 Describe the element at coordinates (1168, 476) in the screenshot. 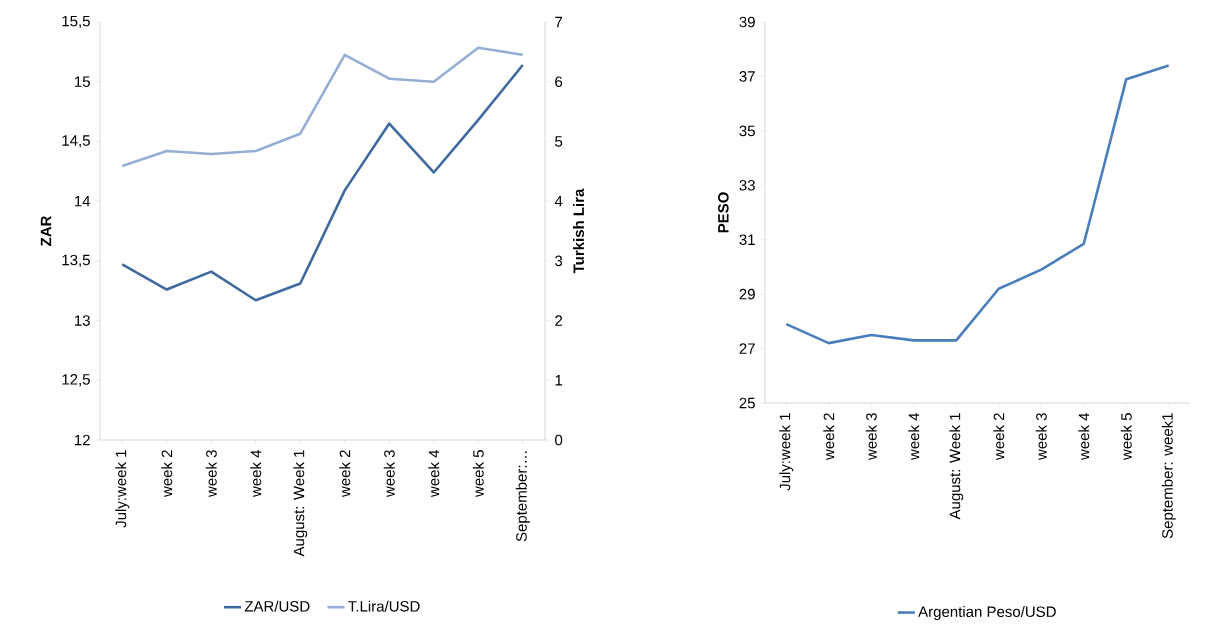

I see `x-tick-label: September: week1` at that location.